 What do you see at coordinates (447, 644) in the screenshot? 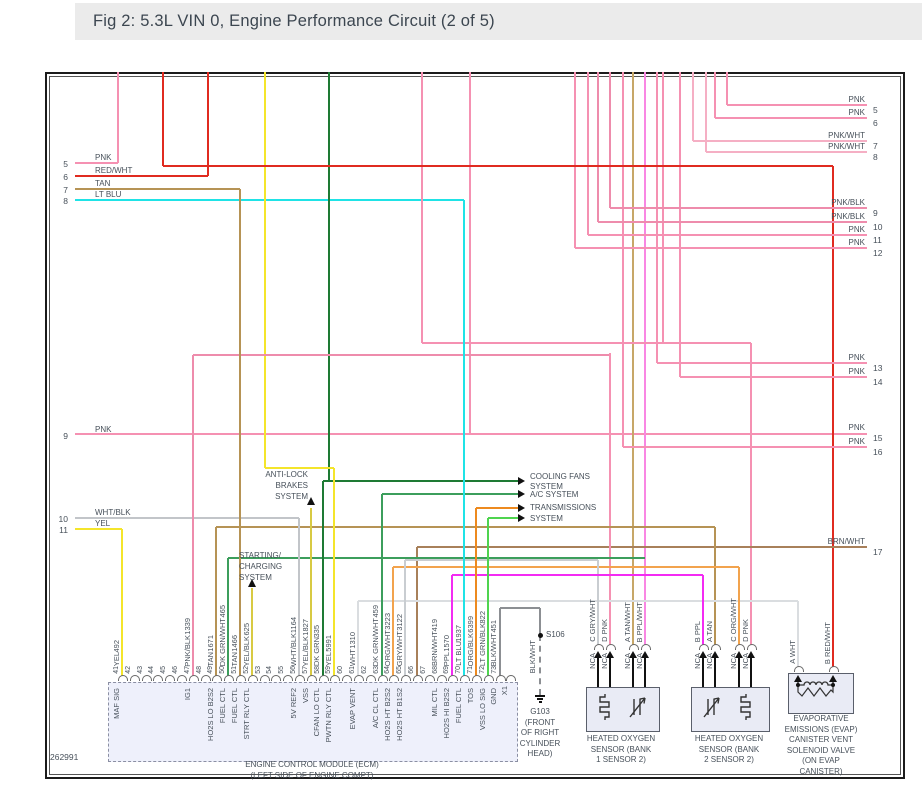
I see `pin-circuit-number: 1570` at bounding box center [447, 644].